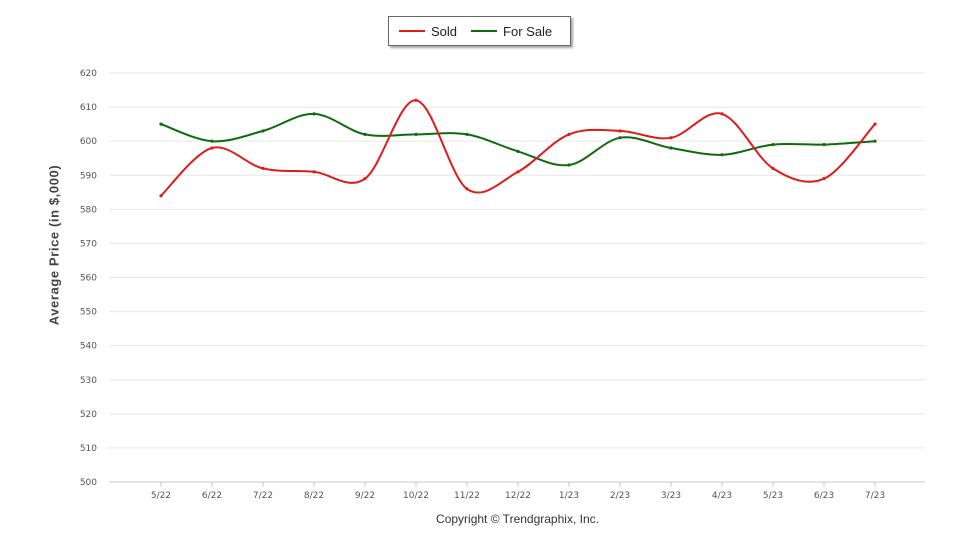  Describe the element at coordinates (773, 496) in the screenshot. I see `x-tick-label-5-23: 5/23` at that location.